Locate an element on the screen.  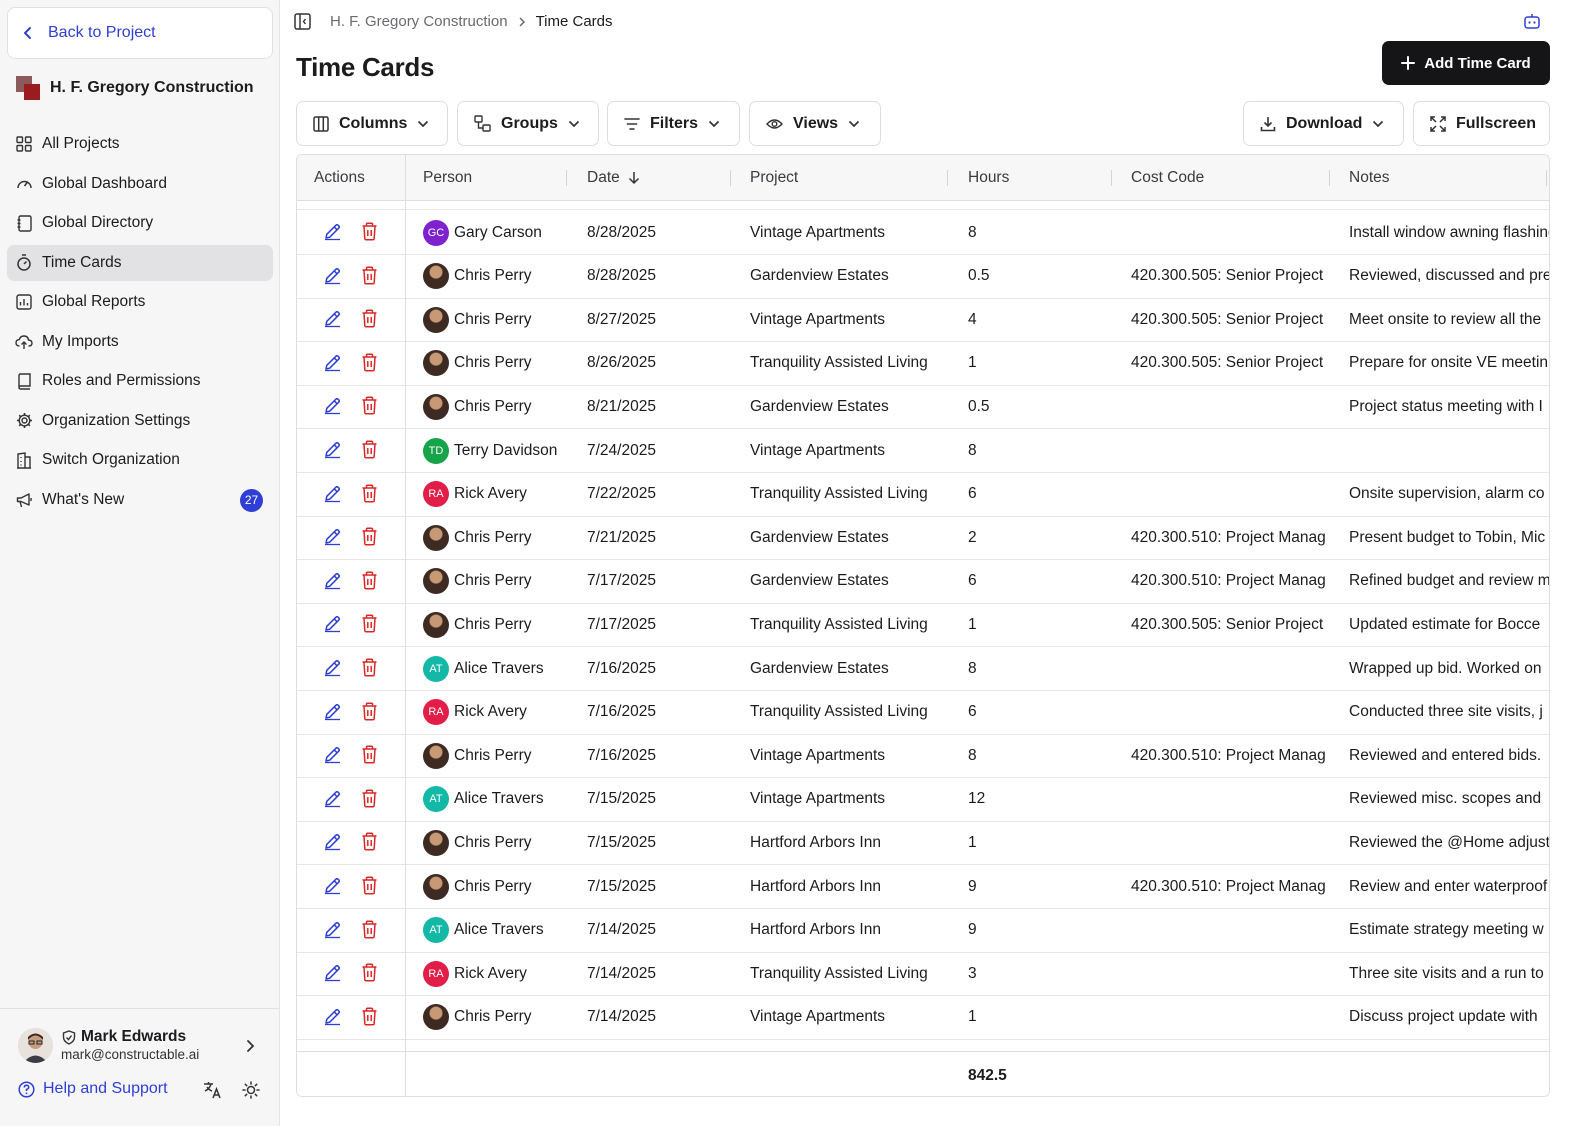
cell-person: TD Terry Davidson is located at coordinates (503, 450).